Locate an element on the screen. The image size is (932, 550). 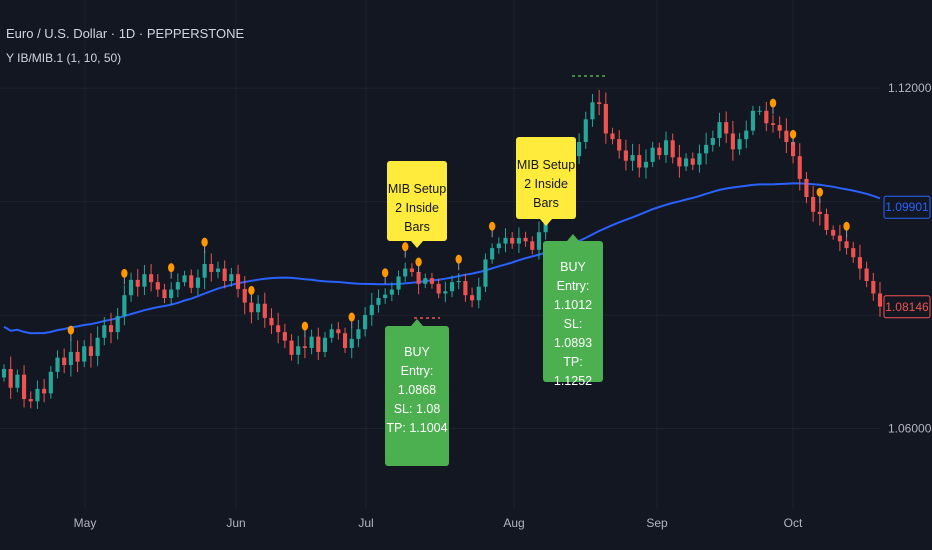
callout-line: TP: 1.1252 is located at coordinates (573, 371).